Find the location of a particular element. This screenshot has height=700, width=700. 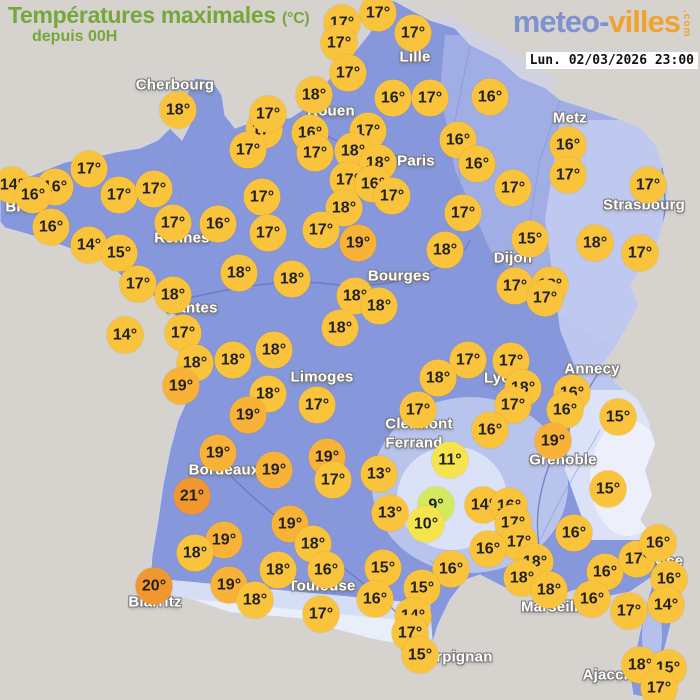

header: Températures maximales (°C) depuis 00H is located at coordinates (159, 24).